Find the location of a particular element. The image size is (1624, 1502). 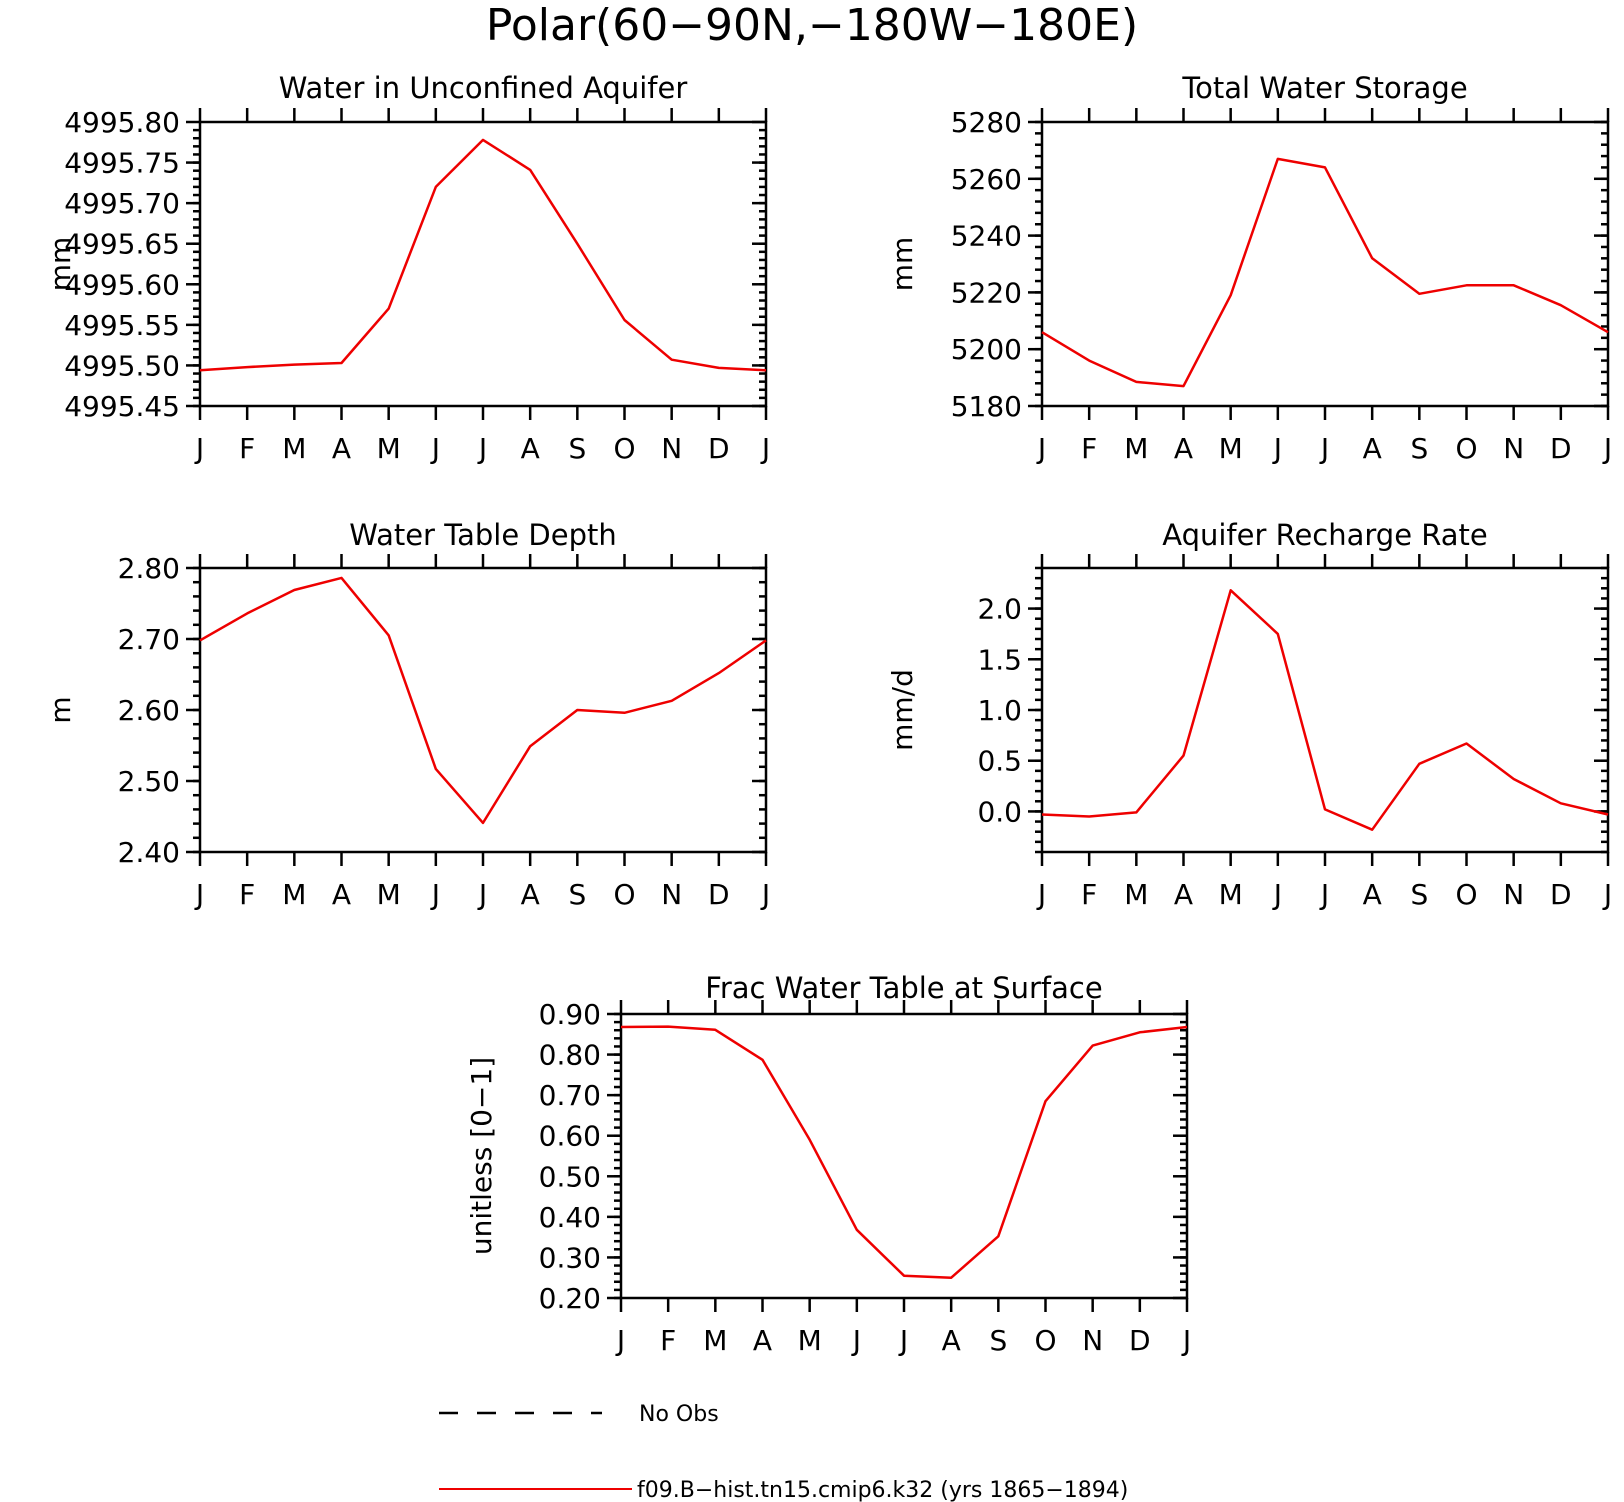

y-tick-label: 0.5 is located at coordinates (999, 761).